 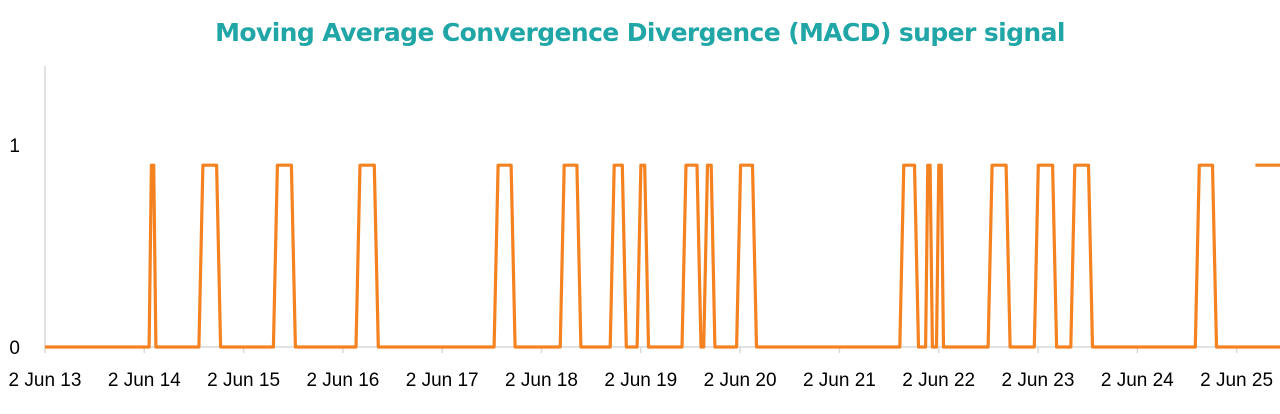 What do you see at coordinates (938, 380) in the screenshot?
I see `x-tick-label: 2 Jun 22` at bounding box center [938, 380].